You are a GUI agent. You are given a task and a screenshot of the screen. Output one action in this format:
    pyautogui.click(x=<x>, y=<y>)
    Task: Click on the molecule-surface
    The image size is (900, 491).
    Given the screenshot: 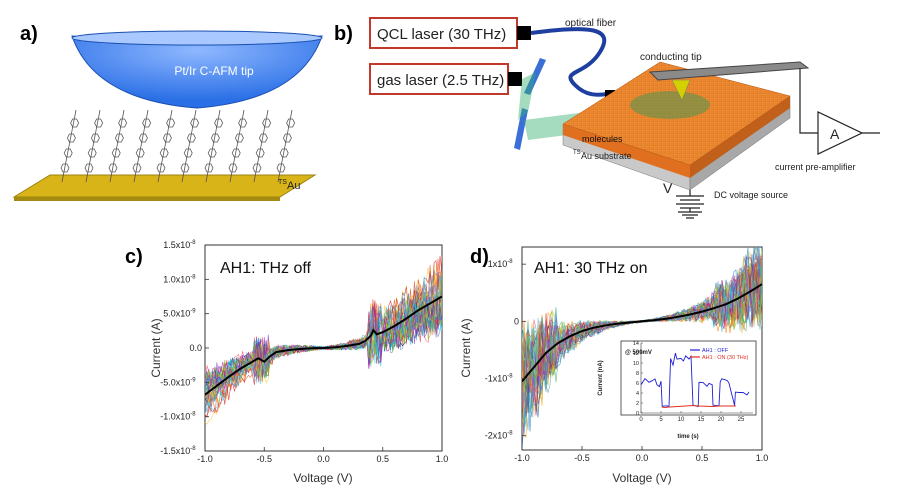 What is the action you would take?
    pyautogui.click(x=676, y=113)
    